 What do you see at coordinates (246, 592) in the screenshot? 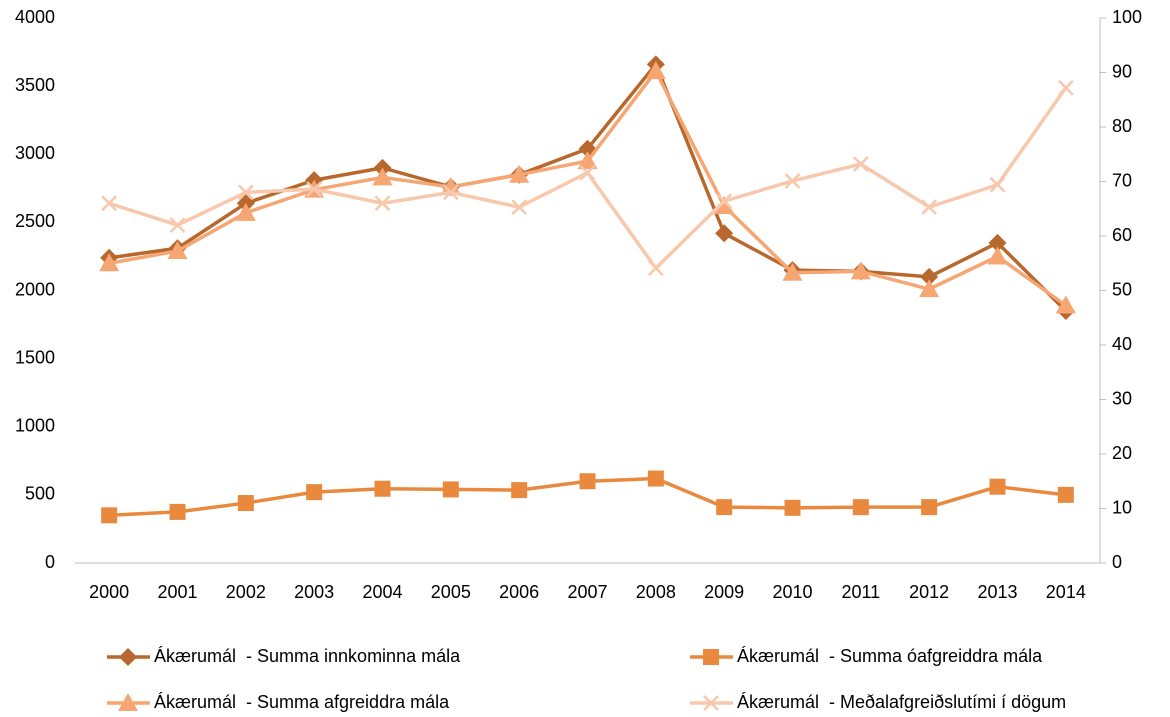
I see `x-tick-label: 2002` at bounding box center [246, 592].